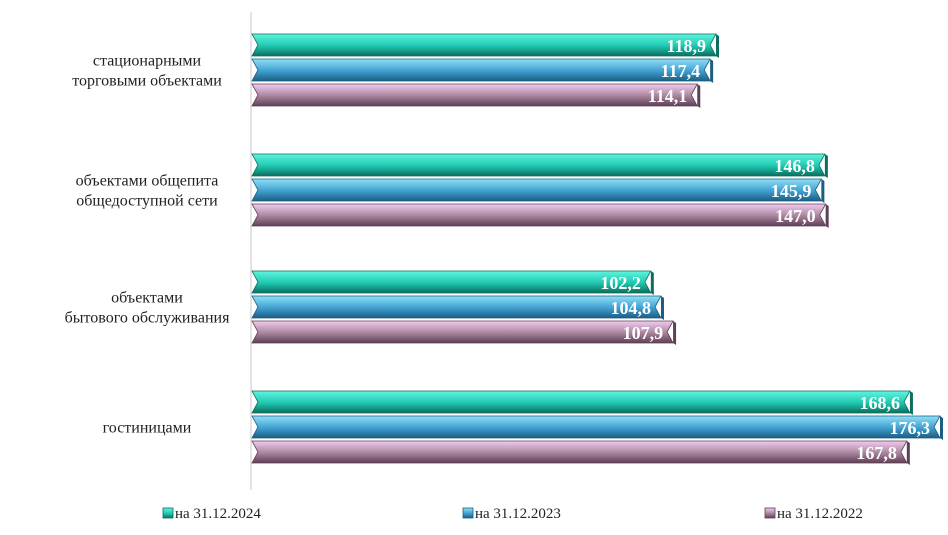  I want to click on category-label: общедоступной сети, so click(147, 201).